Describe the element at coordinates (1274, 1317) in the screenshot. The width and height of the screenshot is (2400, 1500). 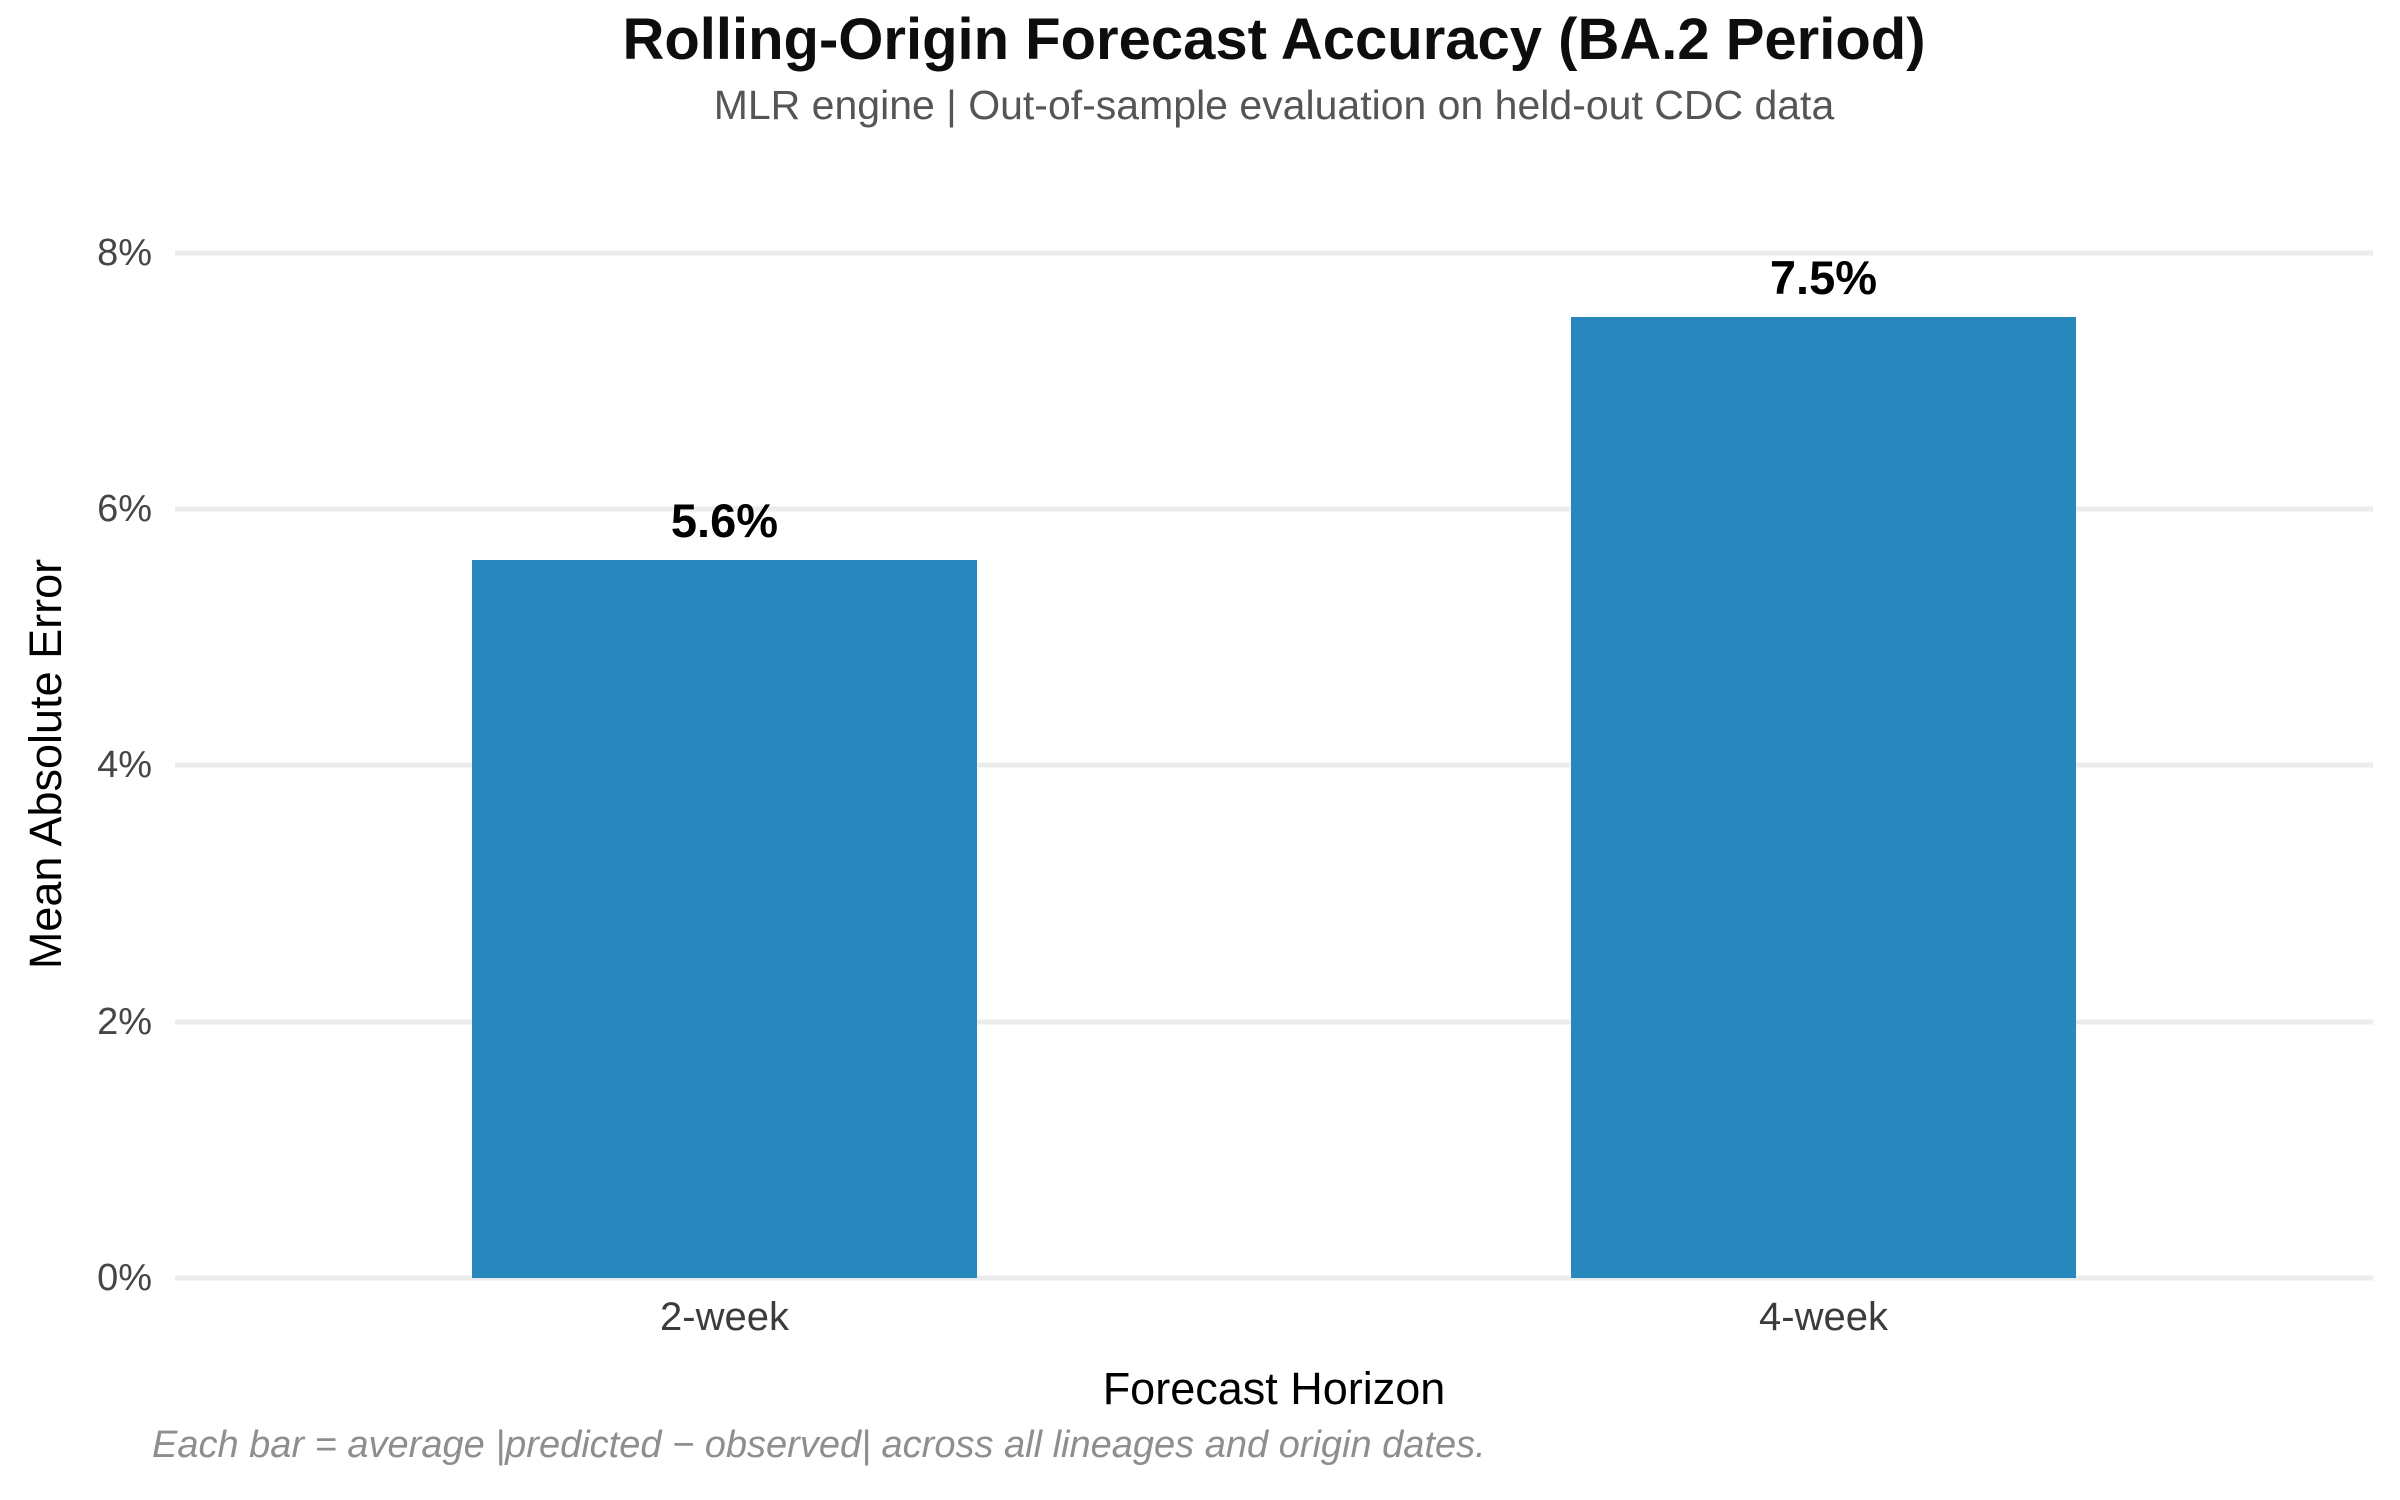
I see `x-axis-ticks: 2-week 4-week` at that location.